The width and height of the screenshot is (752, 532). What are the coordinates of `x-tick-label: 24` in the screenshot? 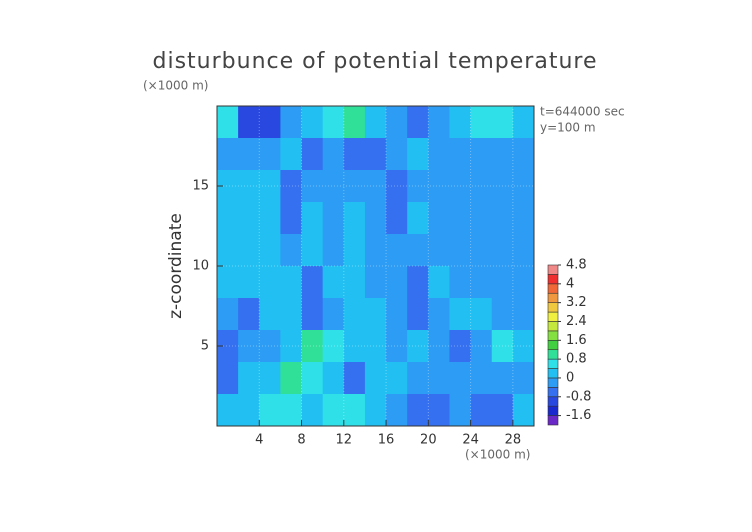 It's located at (470, 440).